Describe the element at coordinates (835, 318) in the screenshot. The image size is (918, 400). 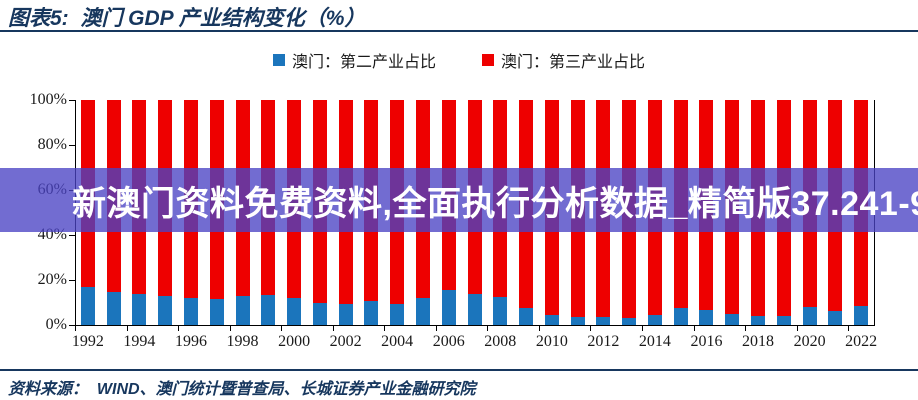
I see `bar-2021-secondary` at that location.